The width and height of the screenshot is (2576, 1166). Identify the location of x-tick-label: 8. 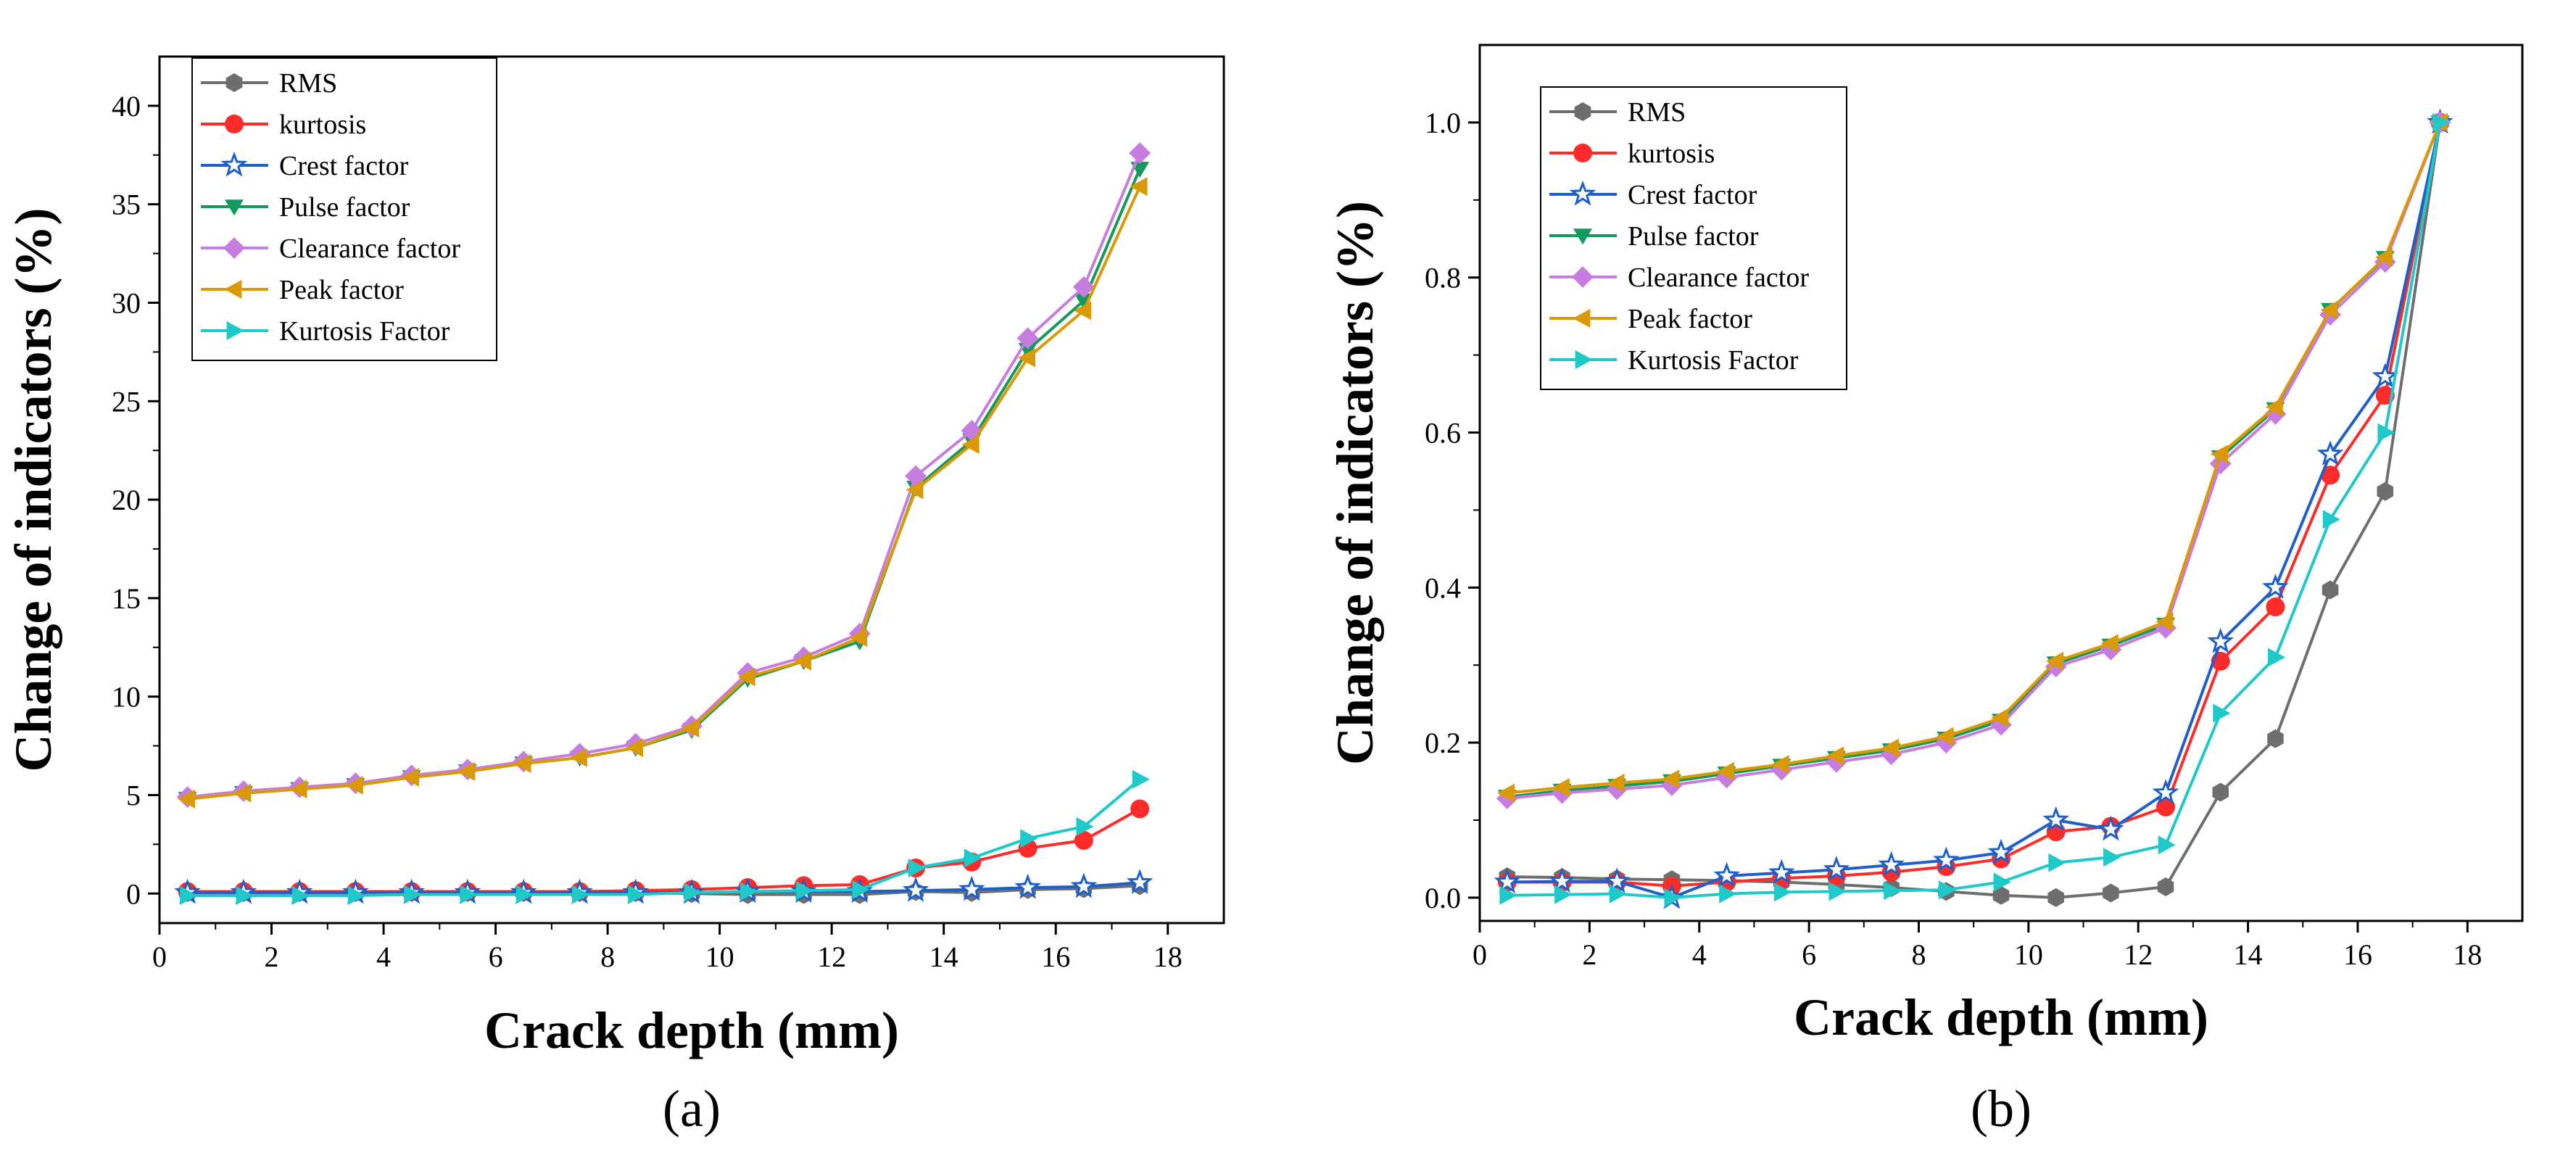
(608, 957).